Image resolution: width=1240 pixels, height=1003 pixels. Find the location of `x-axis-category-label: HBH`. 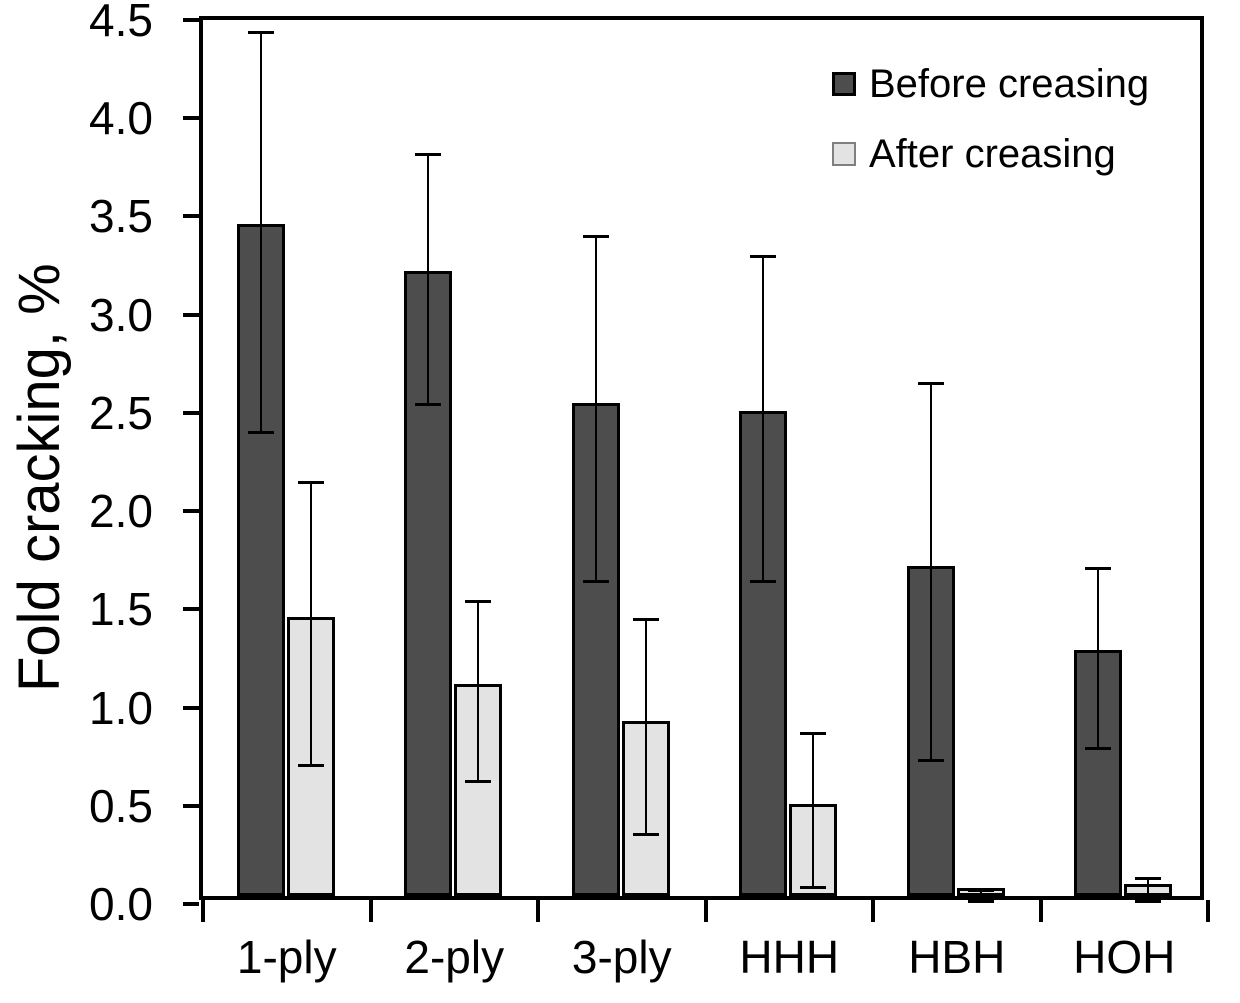

x-axis-category-label: HBH is located at coordinates (957, 957).